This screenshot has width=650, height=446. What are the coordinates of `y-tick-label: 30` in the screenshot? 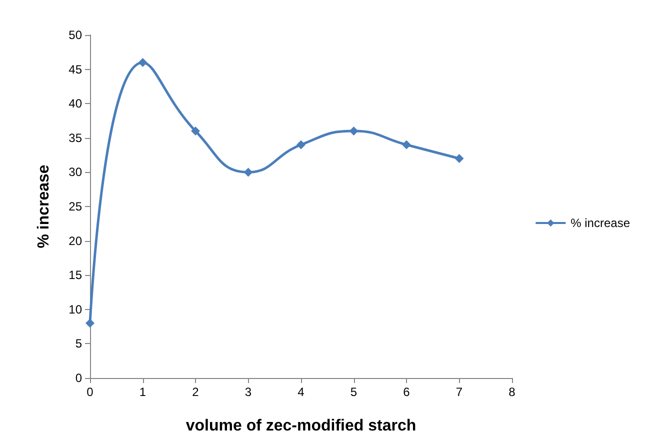 It's located at (75, 172).